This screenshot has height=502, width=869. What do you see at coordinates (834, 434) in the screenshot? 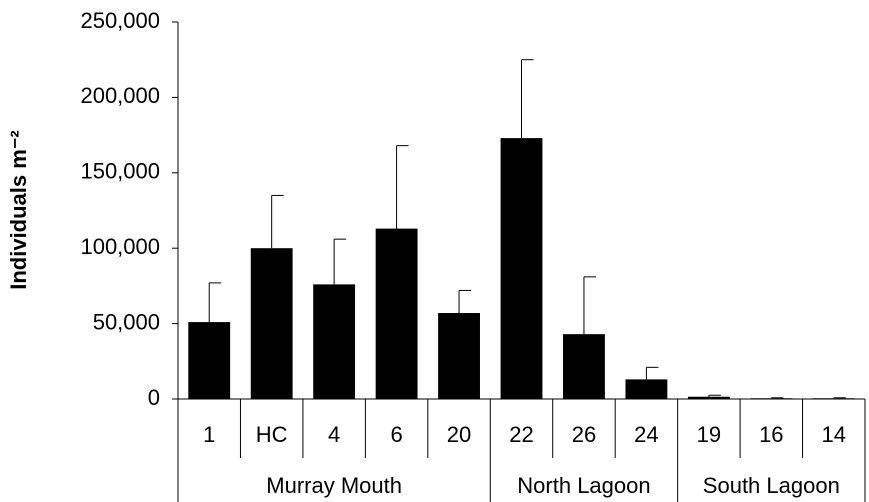
I see `x-tick-label: 14` at bounding box center [834, 434].